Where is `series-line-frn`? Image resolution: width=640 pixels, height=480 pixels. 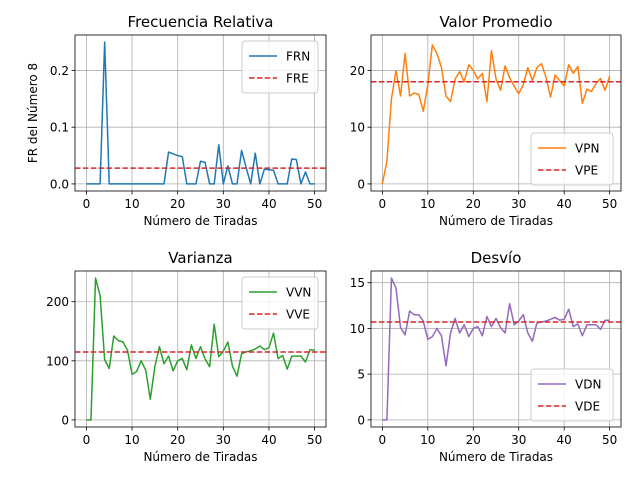
series-line-frn is located at coordinates (200, 113).